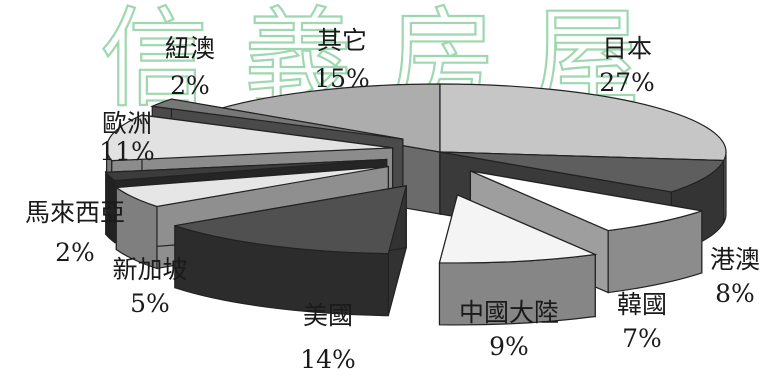 The height and width of the screenshot is (382, 779). Describe the element at coordinates (627, 66) in the screenshot. I see `label-japan: 日本 27%` at that location.